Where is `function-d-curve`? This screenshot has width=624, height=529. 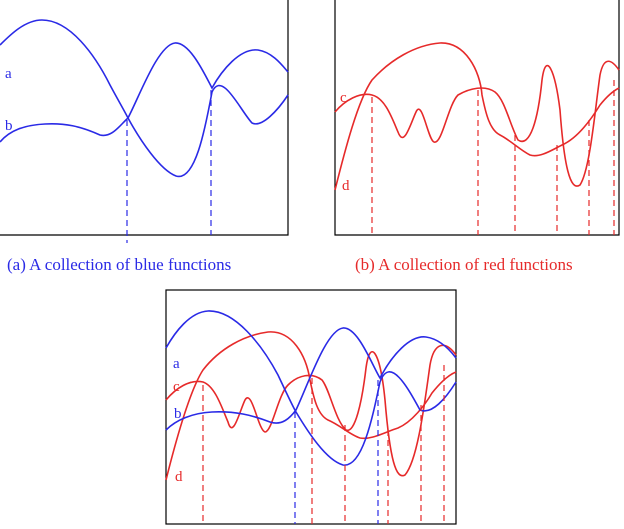
function-d-curve is located at coordinates (477, 116).